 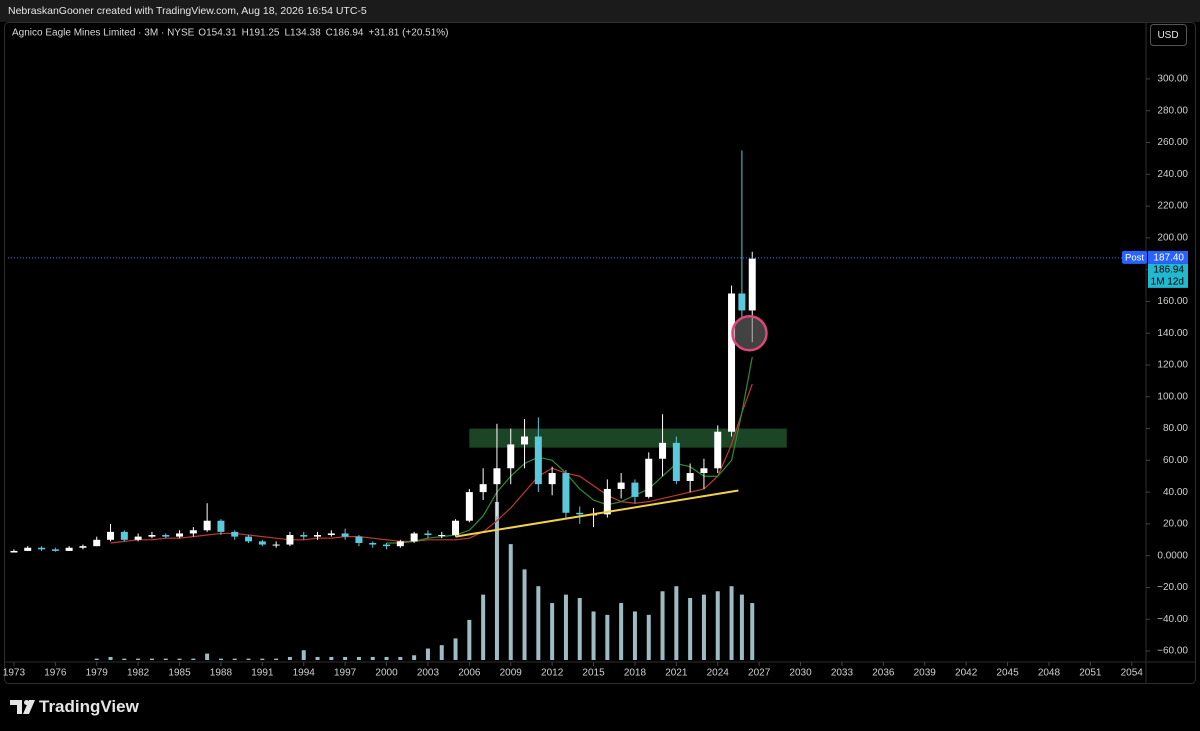 I want to click on moving-average, so click(x=569, y=450).